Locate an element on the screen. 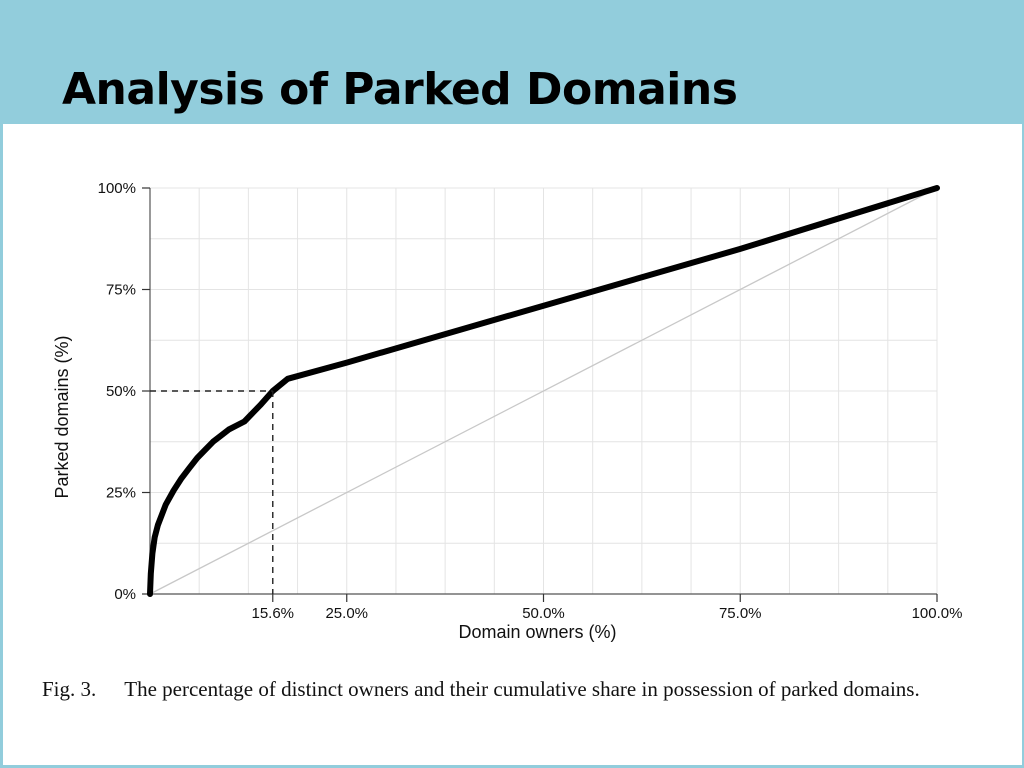  x-axis-title: Domain owners (%) is located at coordinates (537, 632).